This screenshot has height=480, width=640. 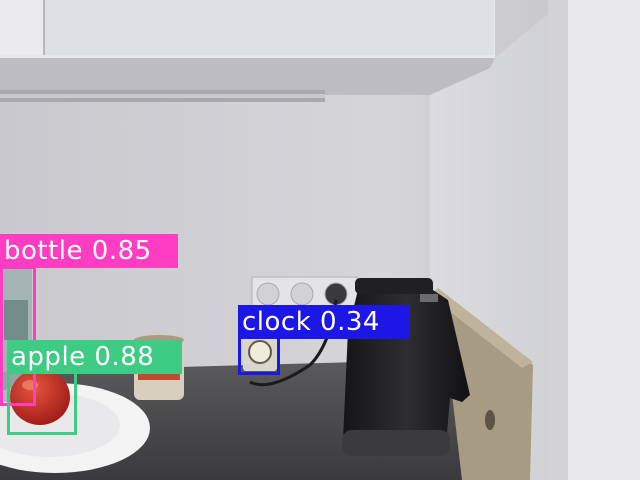 I want to click on apple-label: apple 0.88, so click(x=94, y=357).